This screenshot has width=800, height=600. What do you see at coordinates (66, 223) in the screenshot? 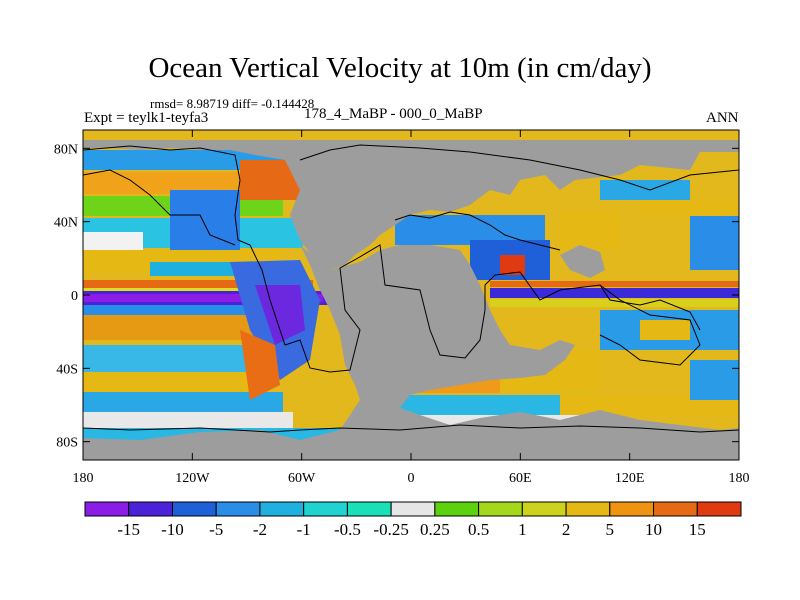
I see `y-tick-label: 40N` at bounding box center [66, 223].